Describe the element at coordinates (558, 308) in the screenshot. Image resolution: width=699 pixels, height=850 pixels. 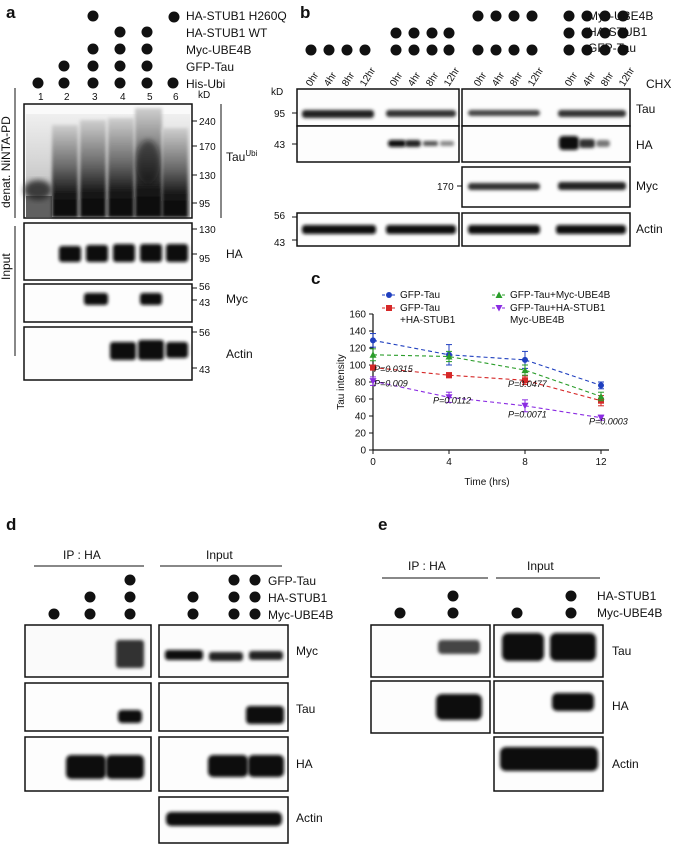
I see `legend-line: GFP-Tau+HA-STUB1` at that location.